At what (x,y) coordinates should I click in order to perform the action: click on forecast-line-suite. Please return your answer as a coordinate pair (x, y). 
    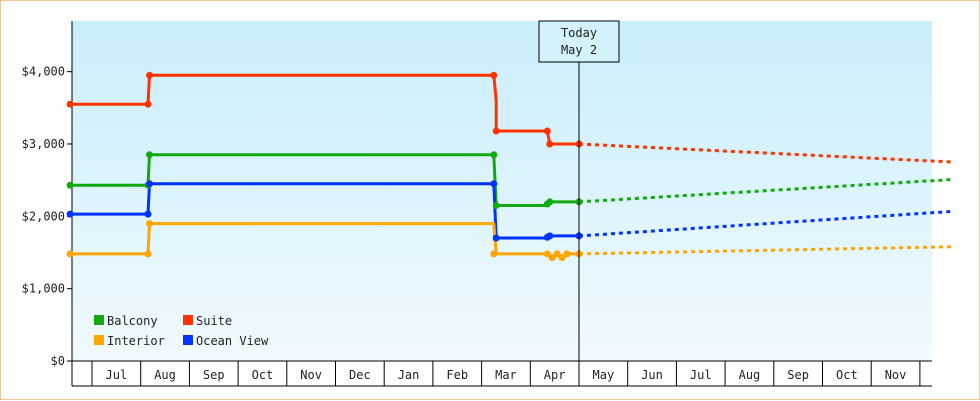
    Looking at the image, I should click on (766, 153).